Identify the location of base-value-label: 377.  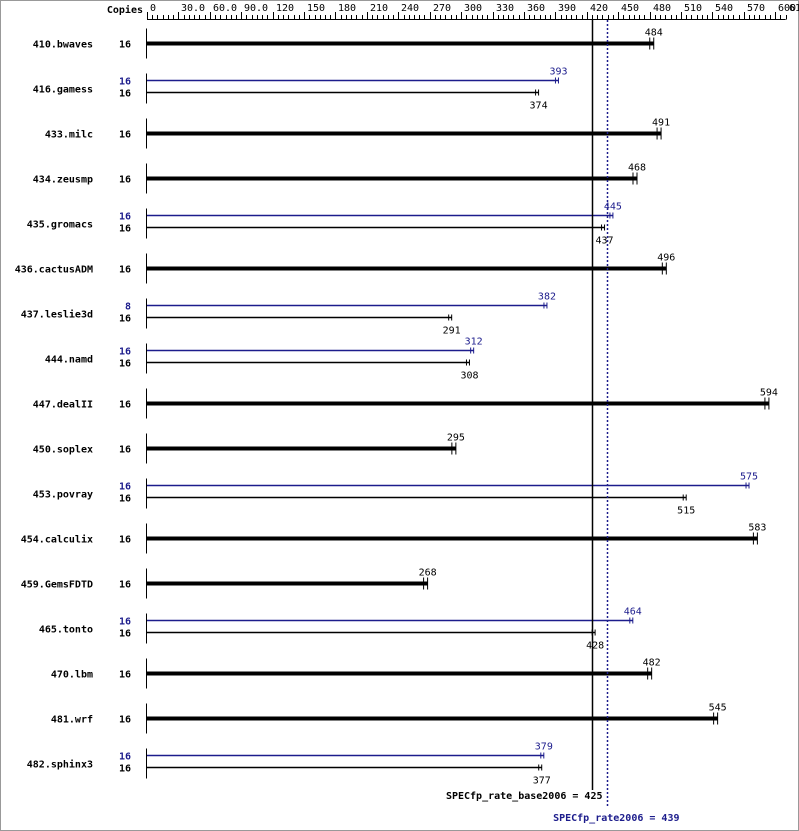
(542, 781).